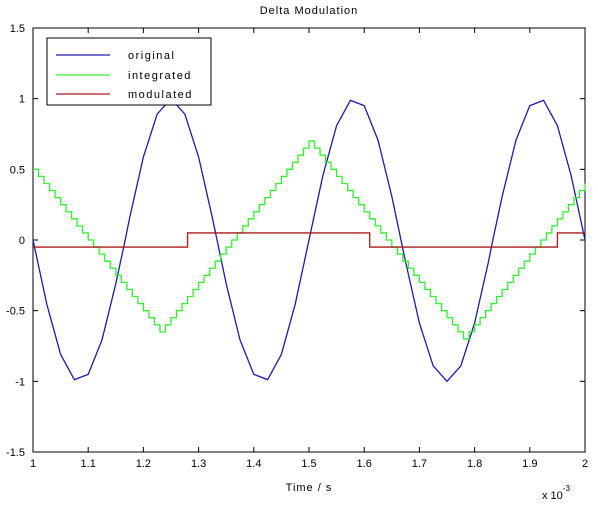 The height and width of the screenshot is (507, 598). What do you see at coordinates (419, 464) in the screenshot?
I see `x-tick-label: 1.7` at bounding box center [419, 464].